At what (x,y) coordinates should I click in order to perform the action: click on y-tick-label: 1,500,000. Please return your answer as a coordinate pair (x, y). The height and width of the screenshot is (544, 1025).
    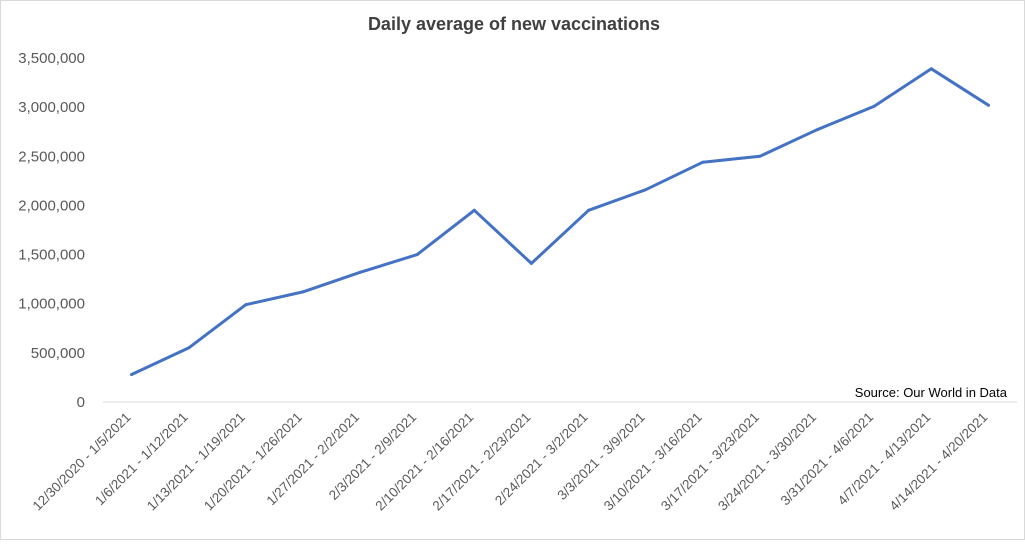
    Looking at the image, I should click on (51, 255).